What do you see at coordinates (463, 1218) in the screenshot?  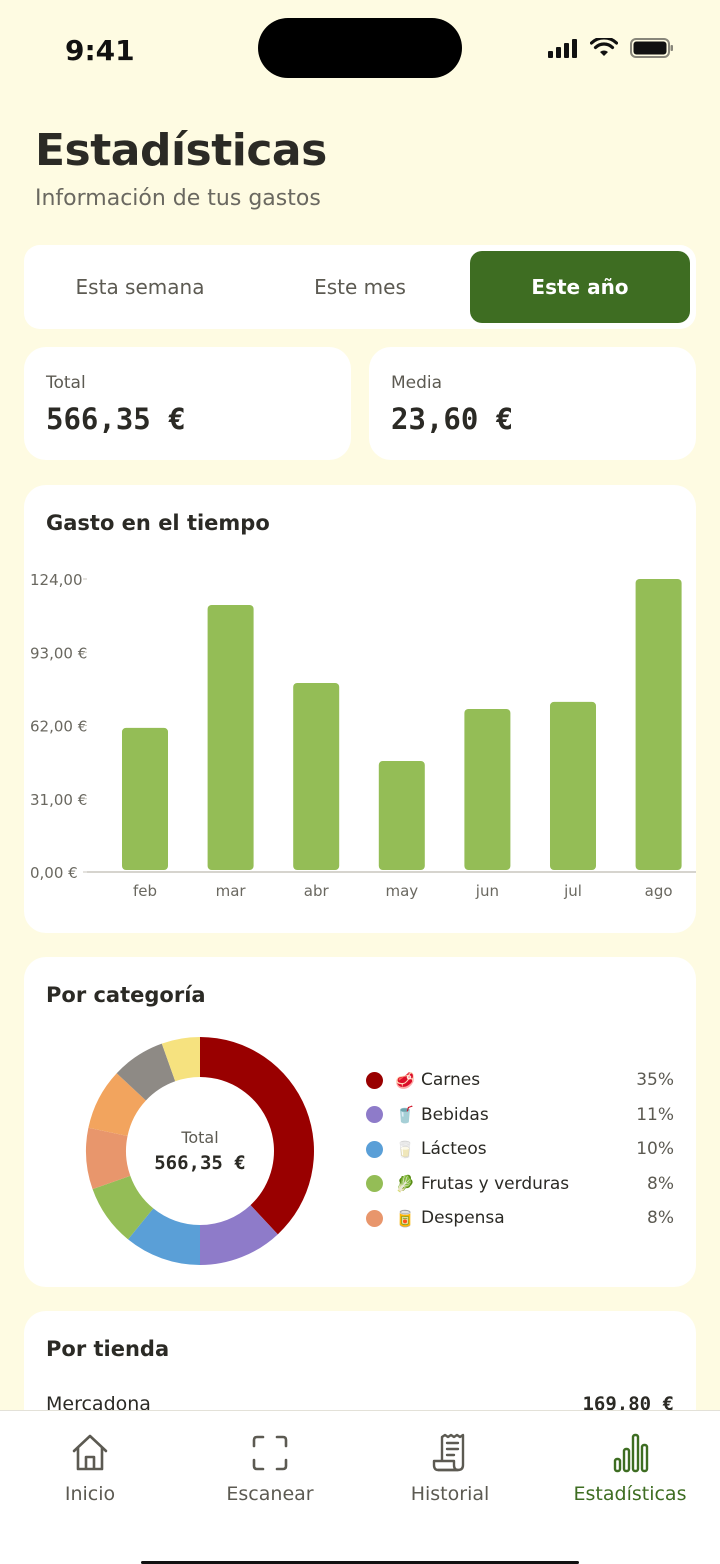 I see `legend-label: Despensa` at bounding box center [463, 1218].